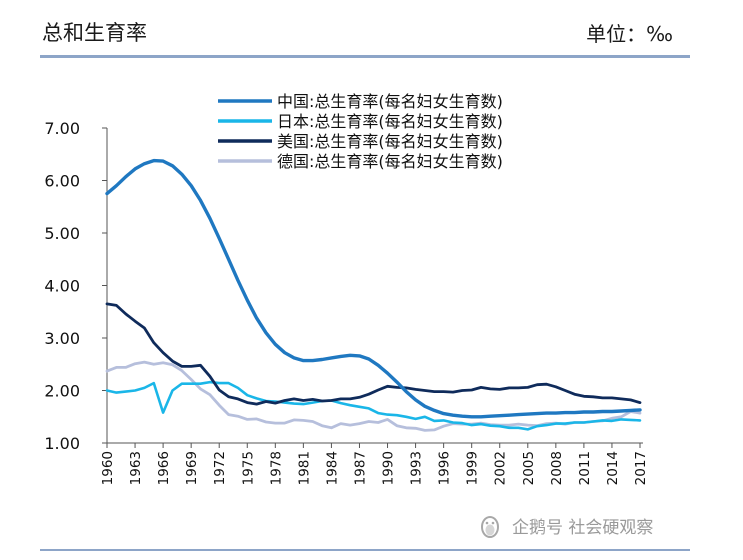  I want to click on watermark: 企鹅号 社会硬观察, so click(567, 527).